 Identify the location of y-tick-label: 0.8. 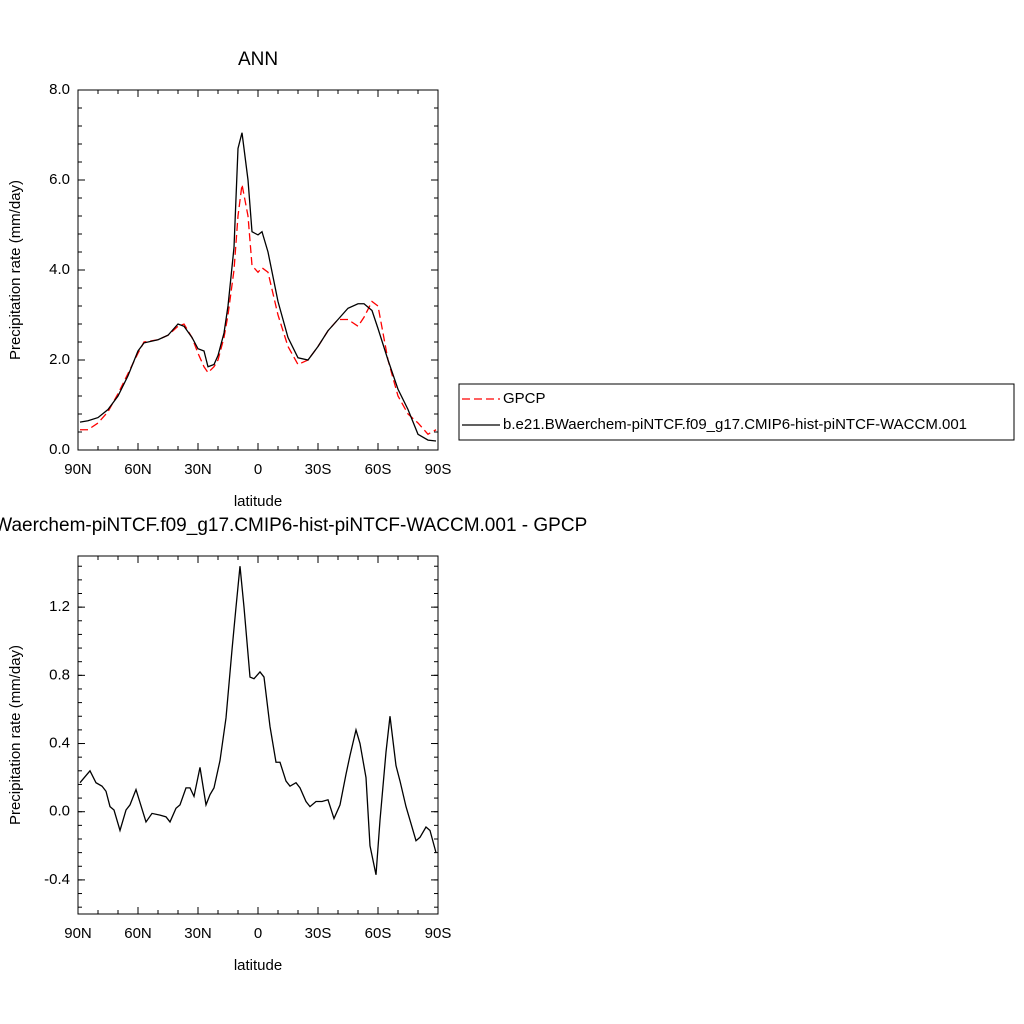
(59, 674).